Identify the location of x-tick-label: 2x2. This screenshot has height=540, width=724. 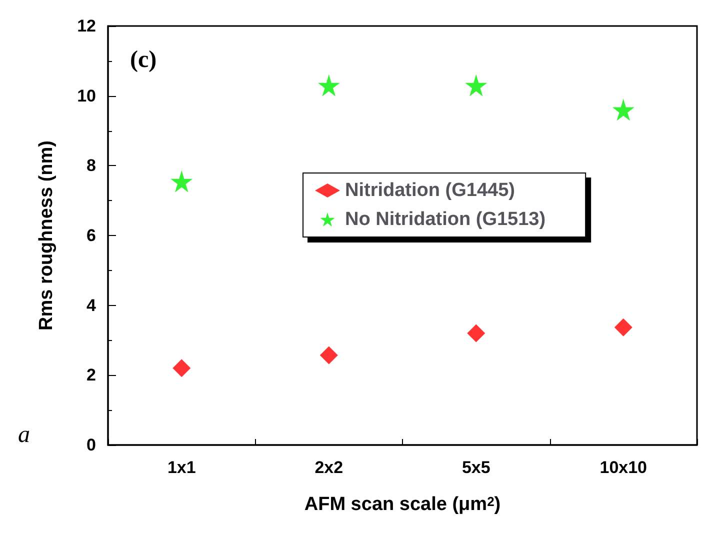
(329, 467).